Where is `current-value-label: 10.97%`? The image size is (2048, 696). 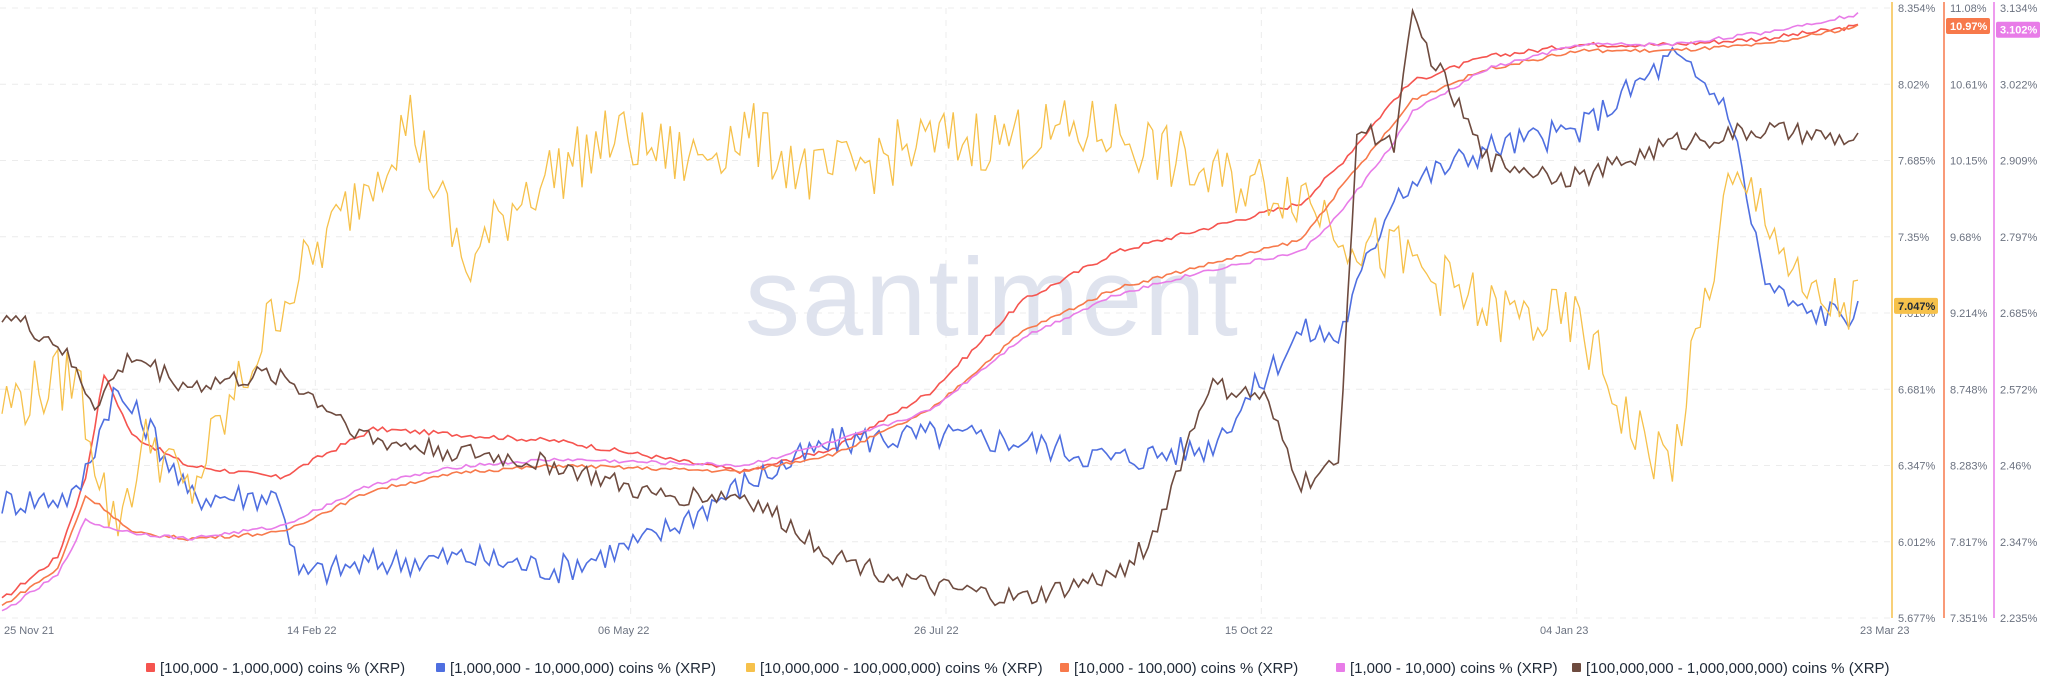
current-value-label: 10.97% is located at coordinates (1969, 27).